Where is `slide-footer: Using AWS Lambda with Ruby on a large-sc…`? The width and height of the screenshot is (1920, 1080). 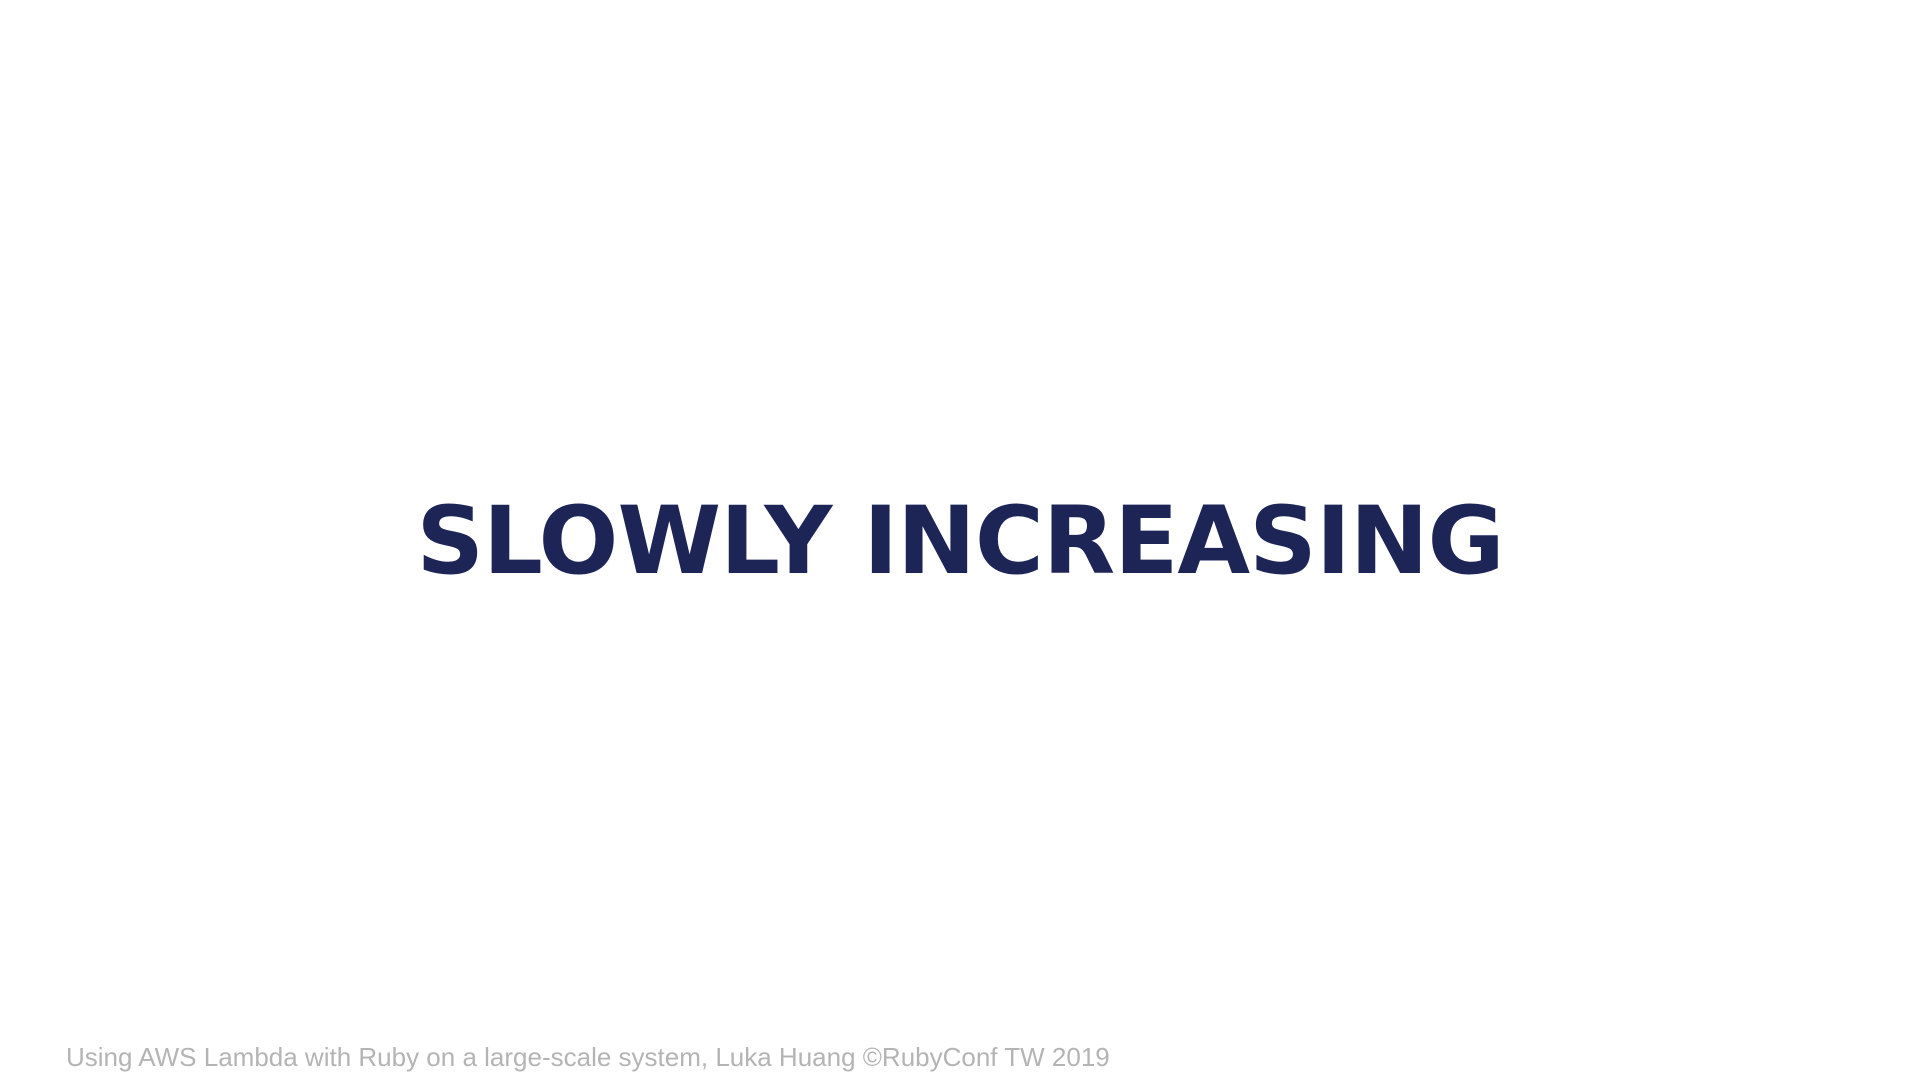 slide-footer: Using AWS Lambda with Ruby on a large-sc… is located at coordinates (588, 1057).